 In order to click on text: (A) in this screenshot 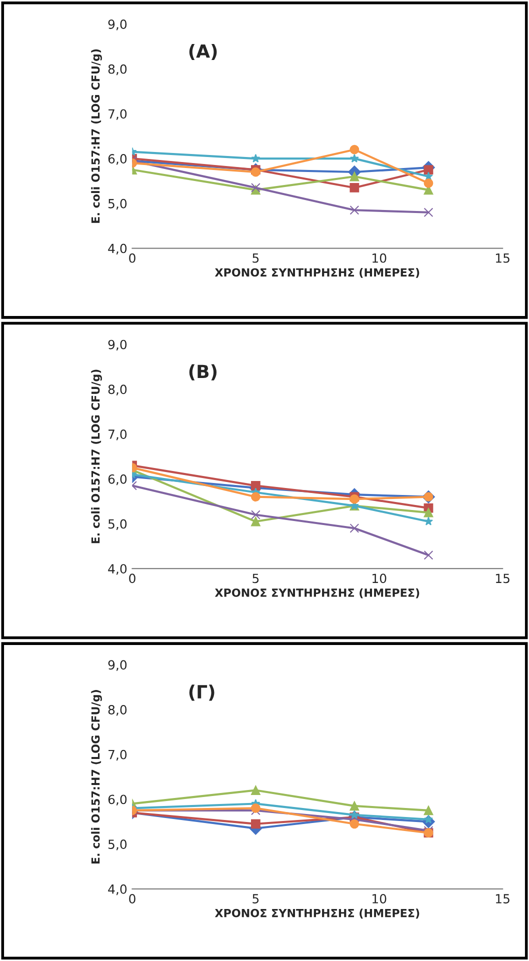, I will do `click(203, 52)`.